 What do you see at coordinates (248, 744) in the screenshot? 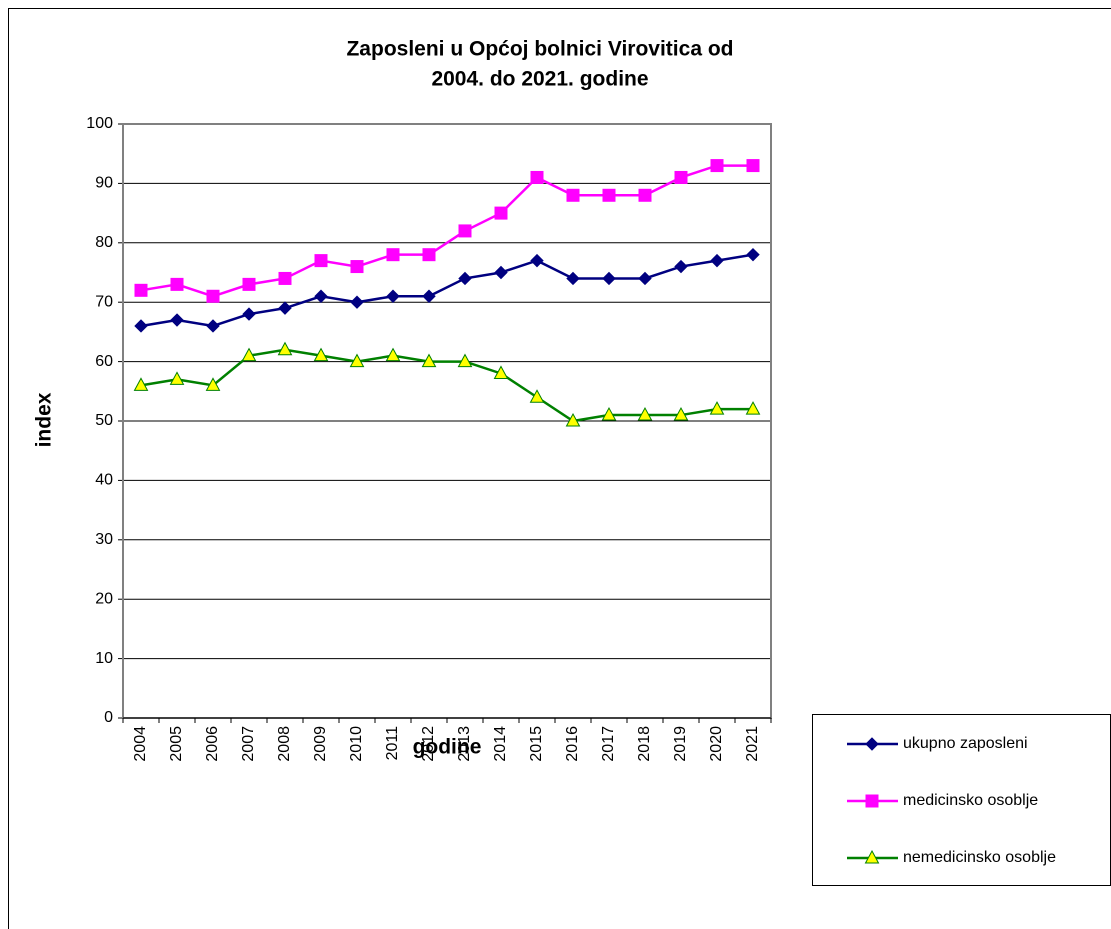
I see `x-tick-label: 2007` at bounding box center [248, 744].